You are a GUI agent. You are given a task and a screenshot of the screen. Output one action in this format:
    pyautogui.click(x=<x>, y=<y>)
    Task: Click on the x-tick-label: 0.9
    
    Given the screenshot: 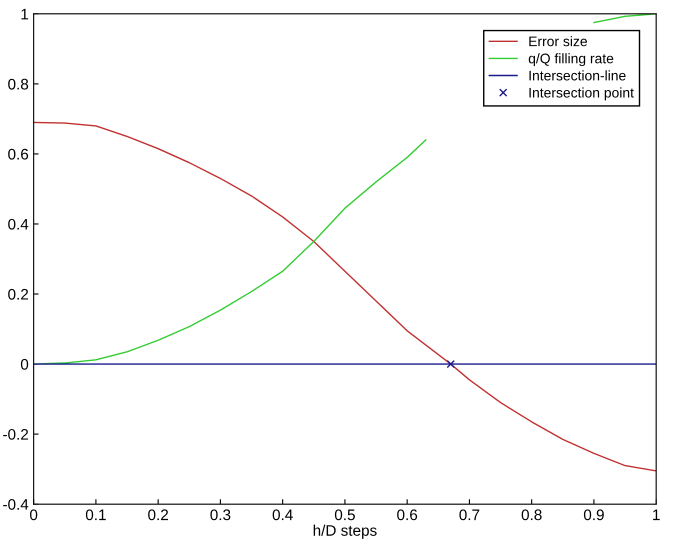 What is the action you would take?
    pyautogui.click(x=594, y=514)
    